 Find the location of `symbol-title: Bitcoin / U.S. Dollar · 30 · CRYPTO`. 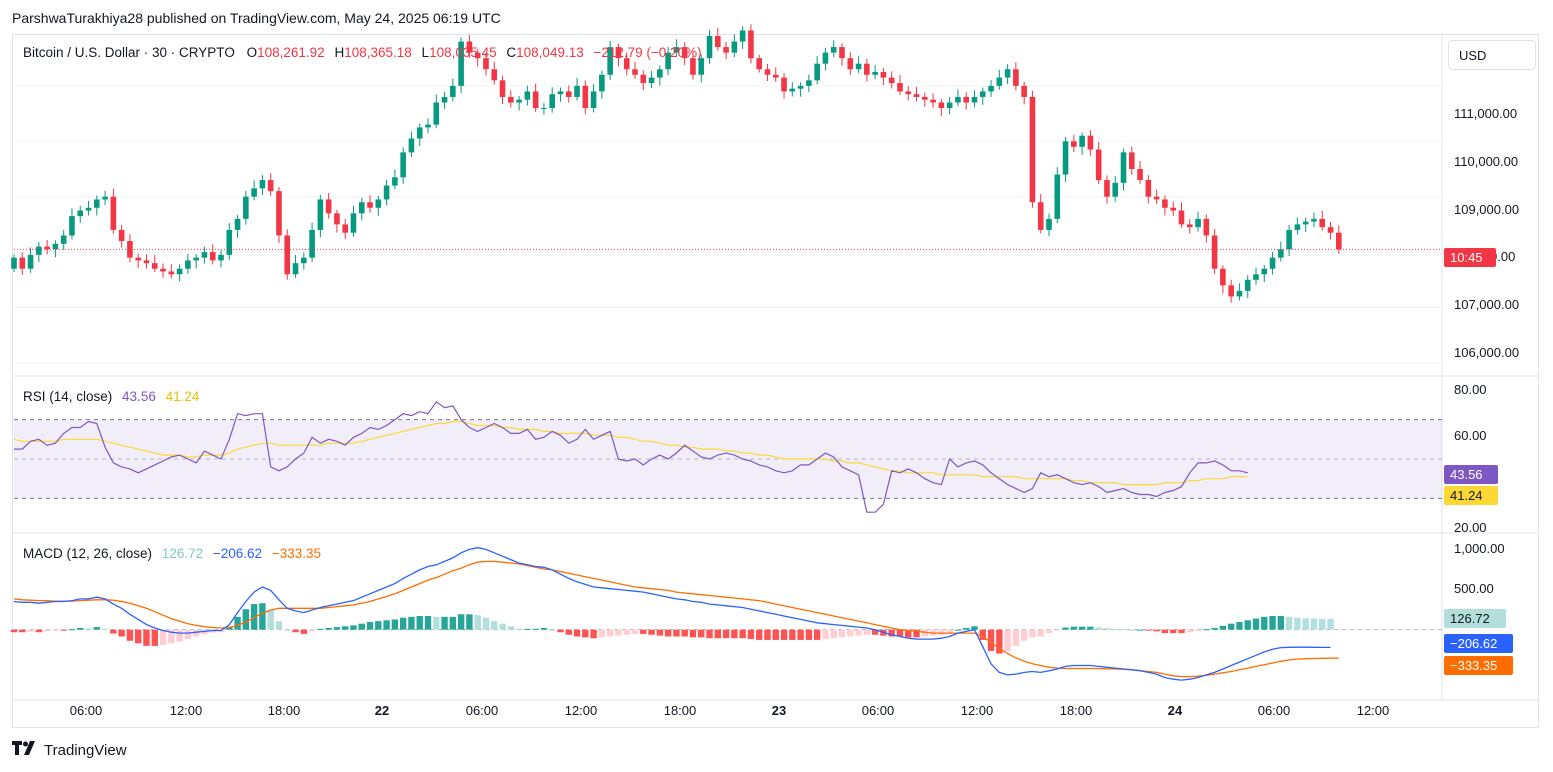

symbol-title: Bitcoin / U.S. Dollar · 30 · CRYPTO is located at coordinates (129, 52).